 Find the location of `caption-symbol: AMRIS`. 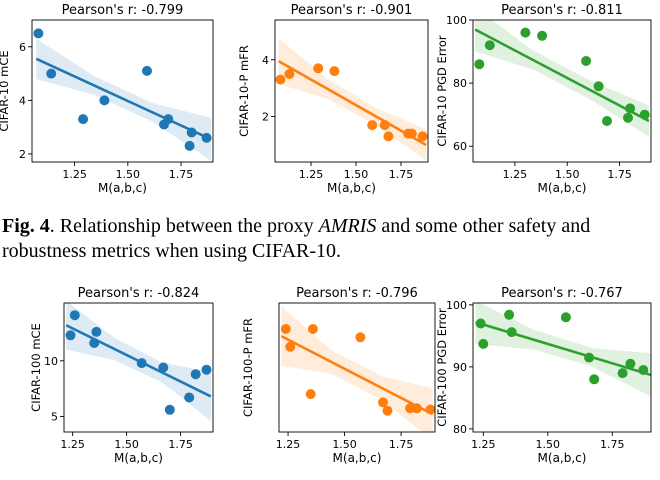

caption-symbol: AMRIS is located at coordinates (347, 226).